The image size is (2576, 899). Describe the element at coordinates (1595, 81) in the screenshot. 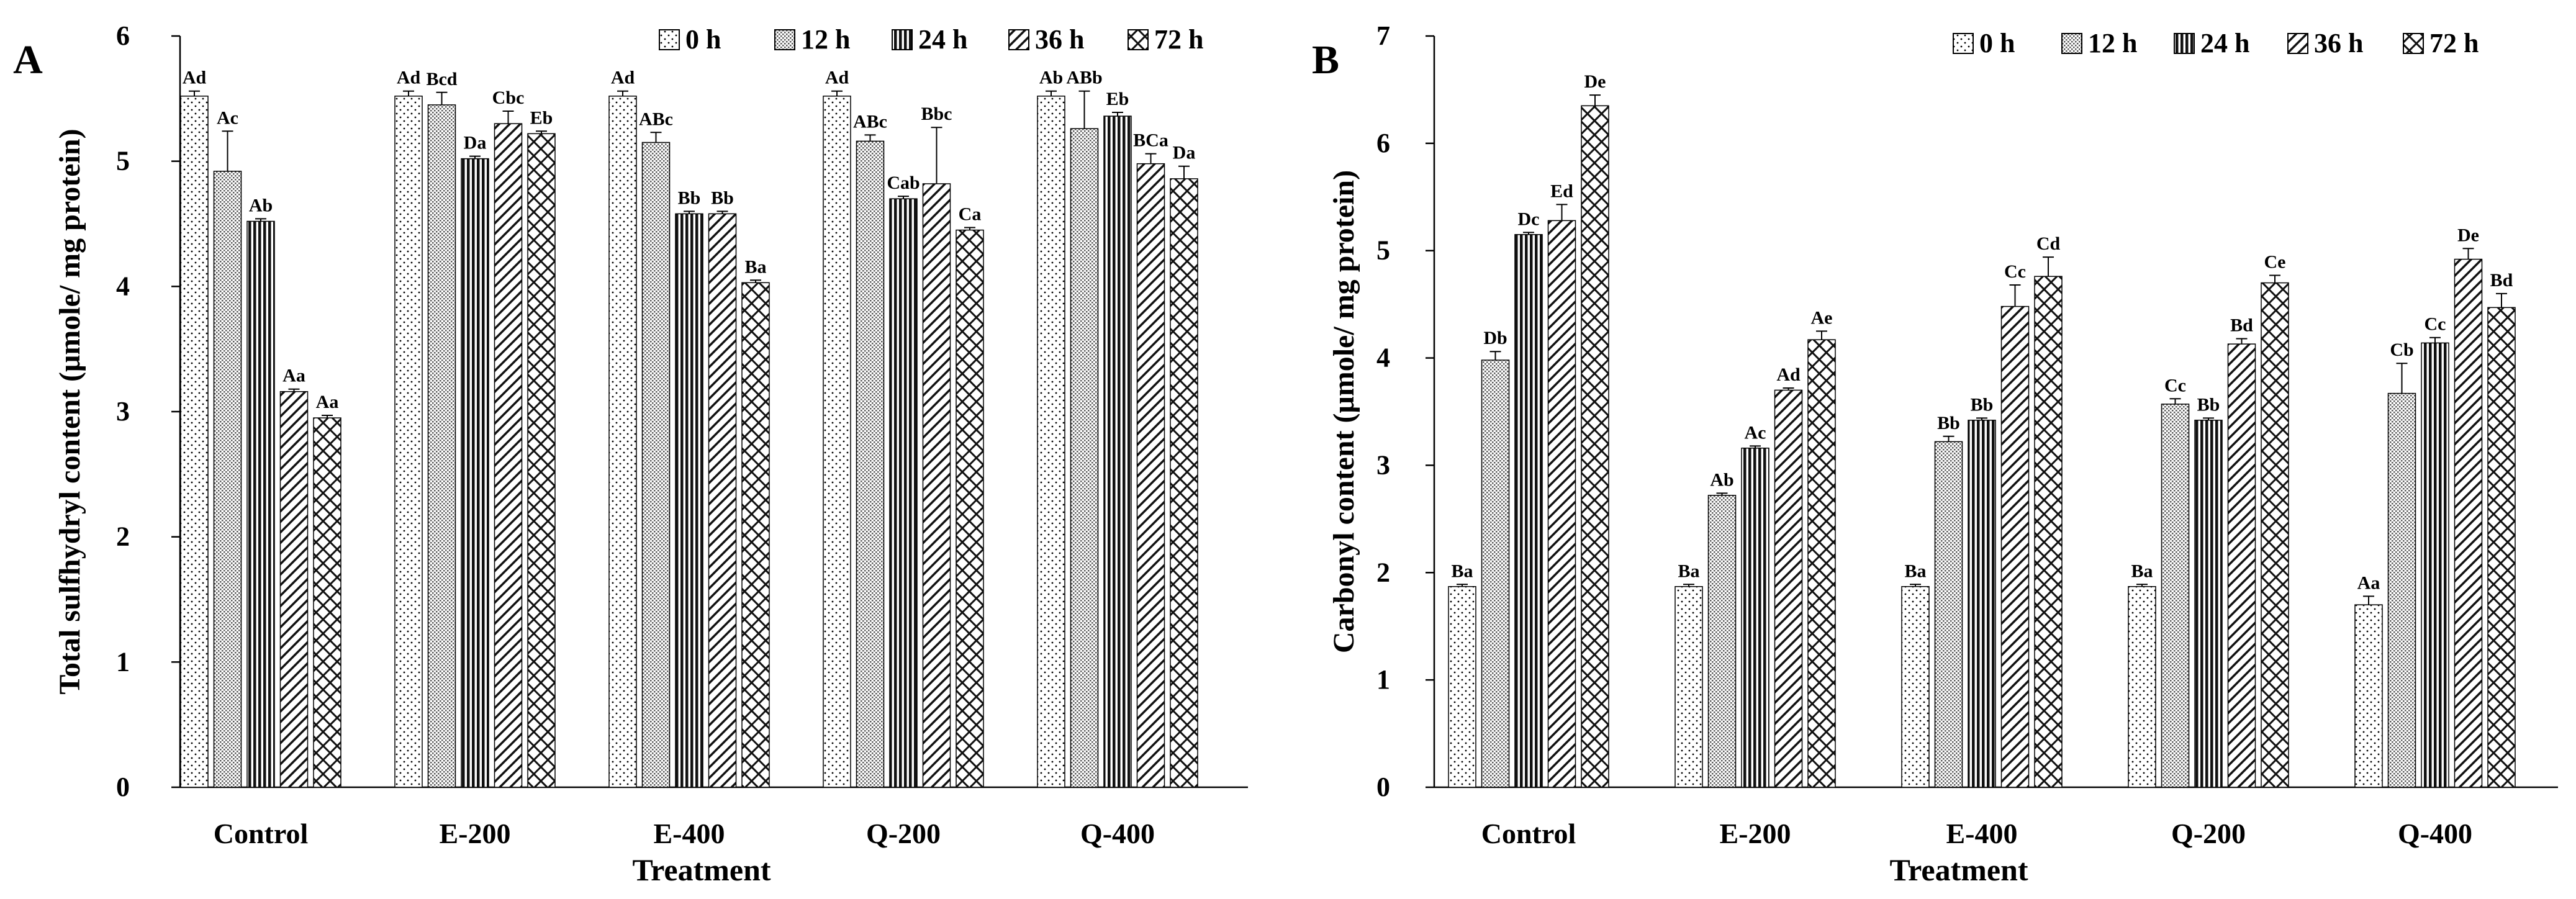

I see `data-label: De` at that location.